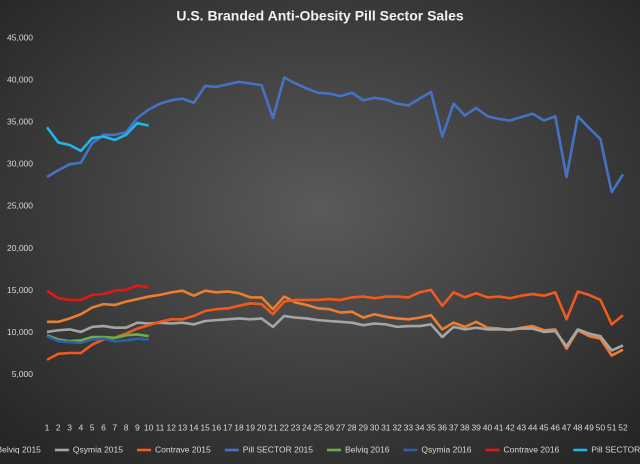  What do you see at coordinates (137, 427) in the screenshot?
I see `x-tick-label: 9` at bounding box center [137, 427].